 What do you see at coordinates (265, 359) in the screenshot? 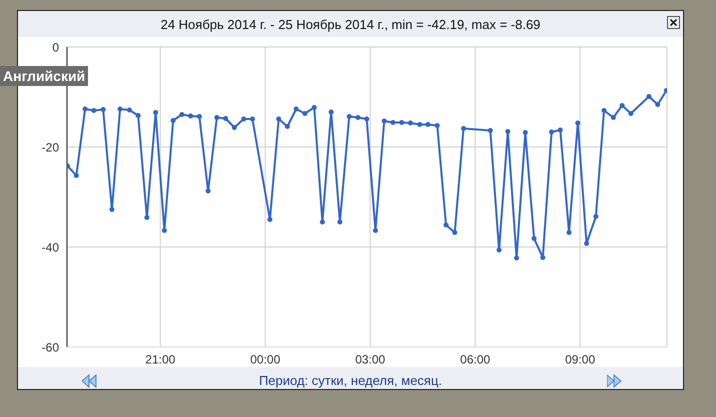
I see `x-tick-label: 00:00` at bounding box center [265, 359].